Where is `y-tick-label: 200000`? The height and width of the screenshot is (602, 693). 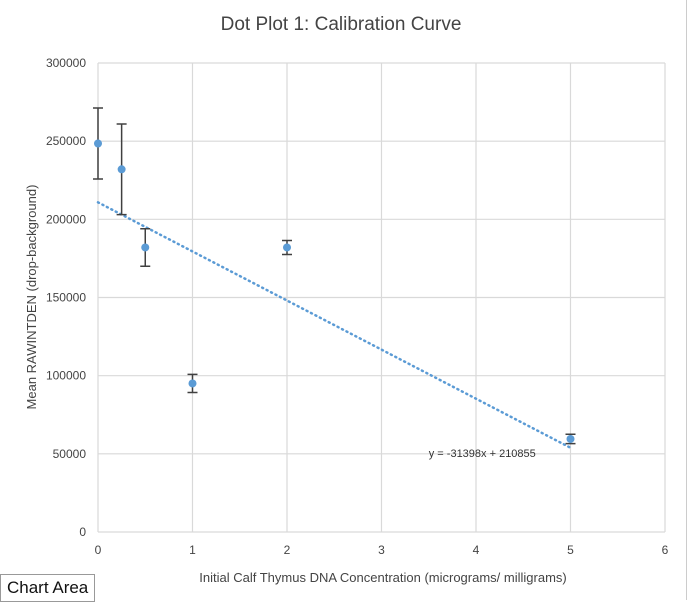
y-tick-label: 200000 is located at coordinates (66, 219).